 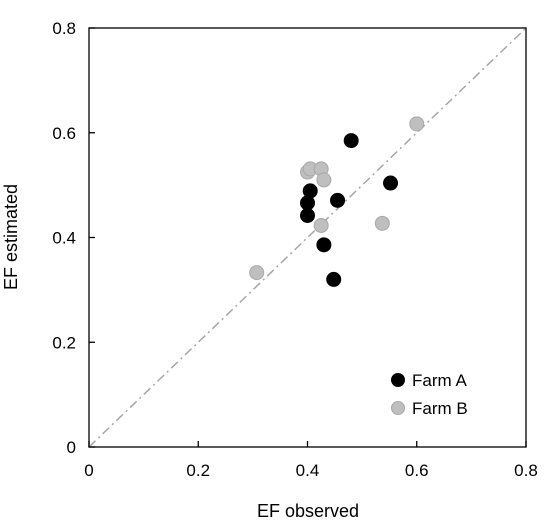 I want to click on y-tick-label: 0.4, so click(x=64, y=238).